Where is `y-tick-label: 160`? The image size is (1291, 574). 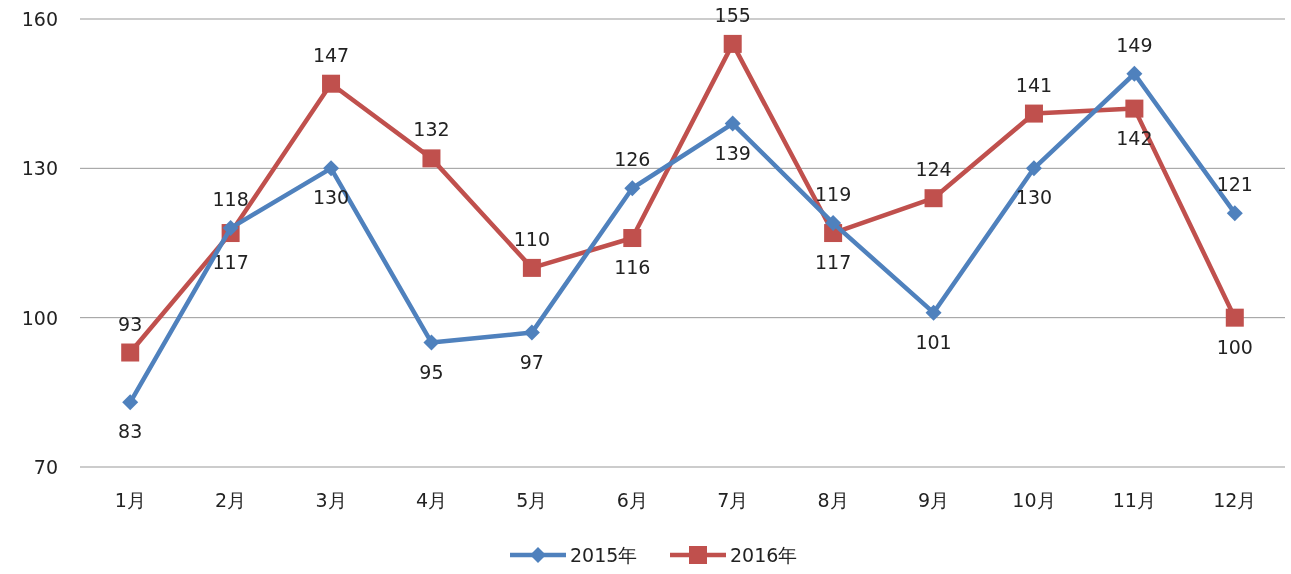
y-tick-label: 160 is located at coordinates (39, 19).